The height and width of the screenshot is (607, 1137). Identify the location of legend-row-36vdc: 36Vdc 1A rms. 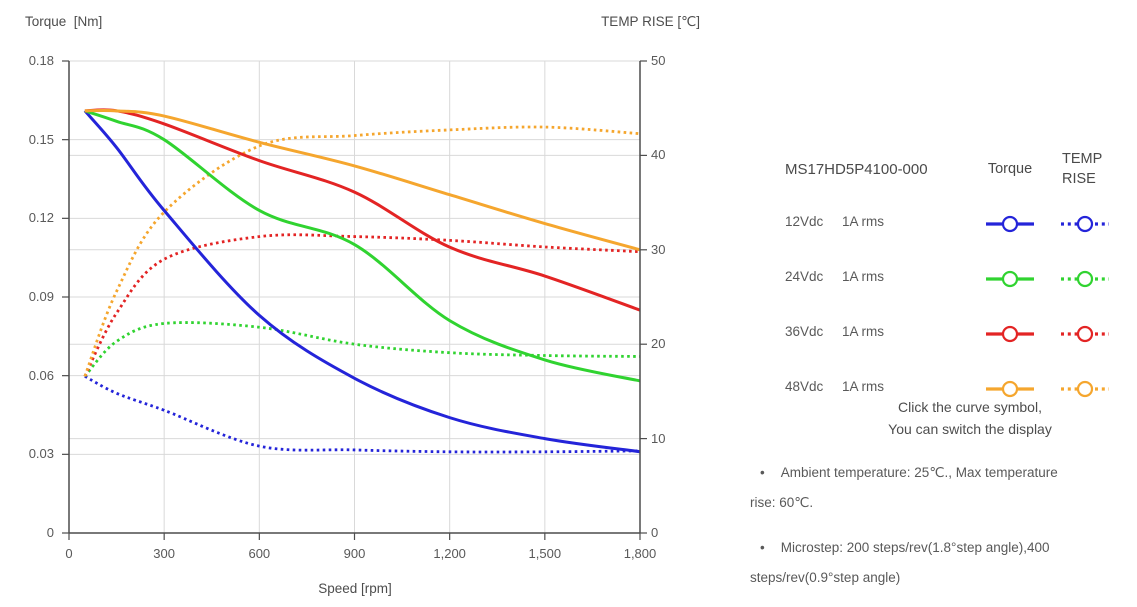
(943, 335).